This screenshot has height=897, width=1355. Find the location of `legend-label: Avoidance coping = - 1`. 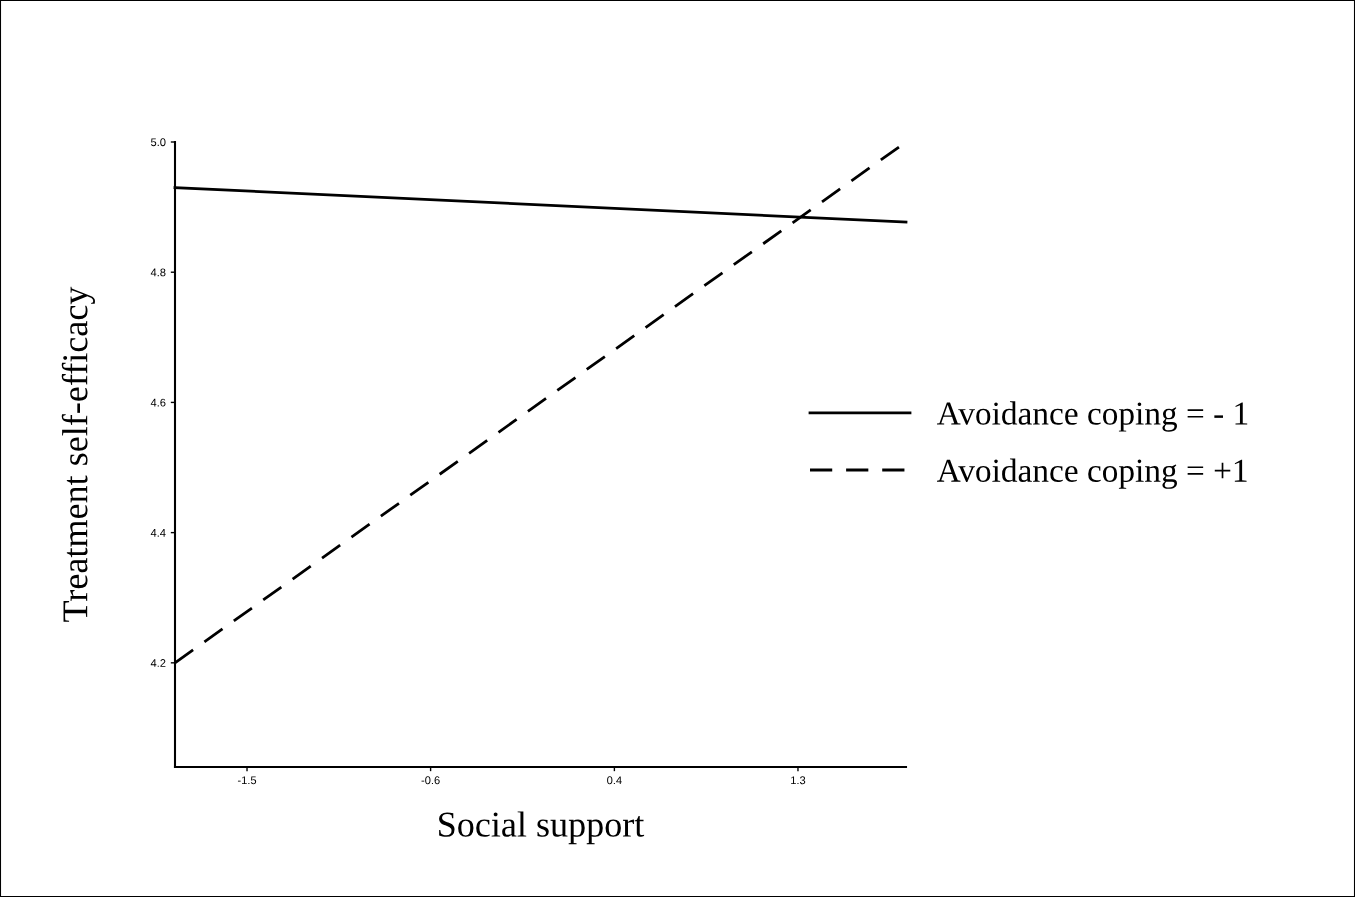

legend-label: Avoidance coping = - 1 is located at coordinates (1092, 416).